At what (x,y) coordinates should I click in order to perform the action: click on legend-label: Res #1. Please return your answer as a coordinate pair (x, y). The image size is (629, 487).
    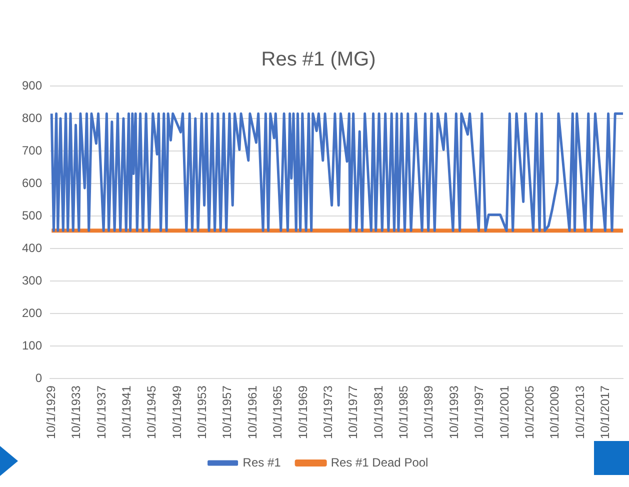
    Looking at the image, I should click on (262, 462).